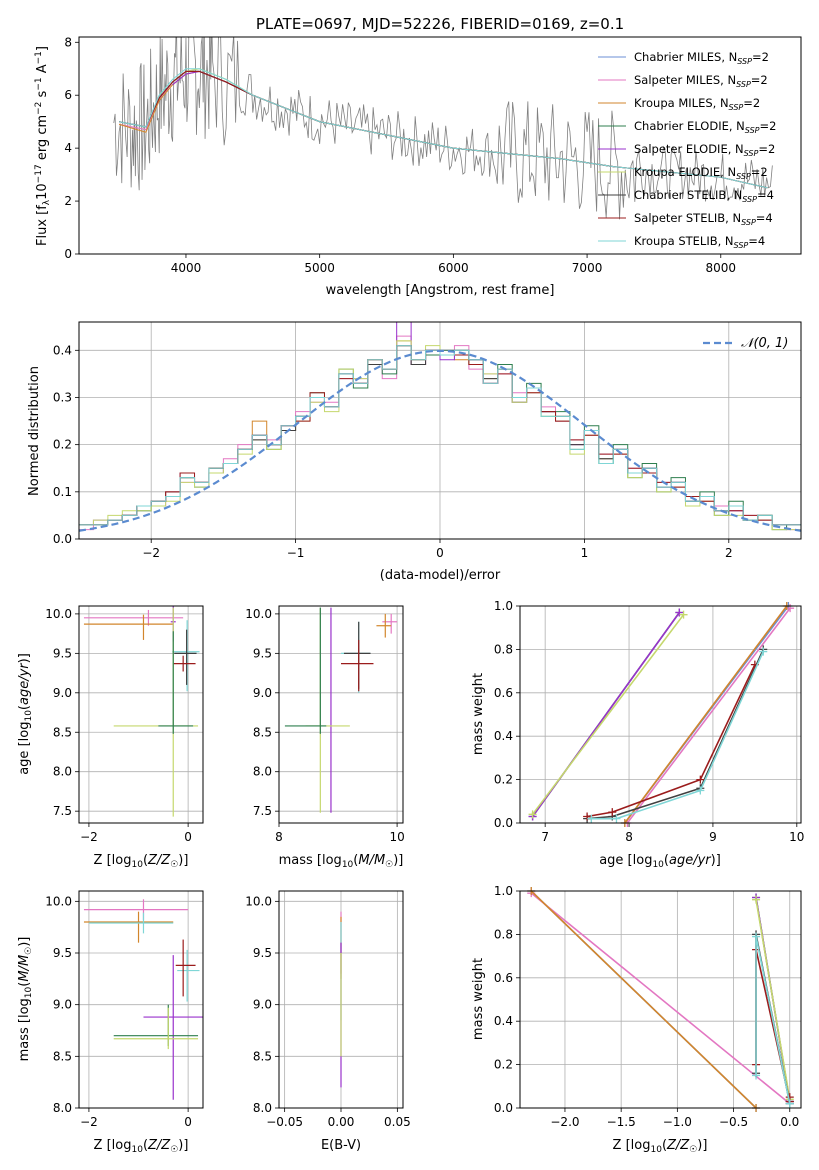  Describe the element at coordinates (443, 128) in the screenshot. I see `model-spectrum-line` at that location.